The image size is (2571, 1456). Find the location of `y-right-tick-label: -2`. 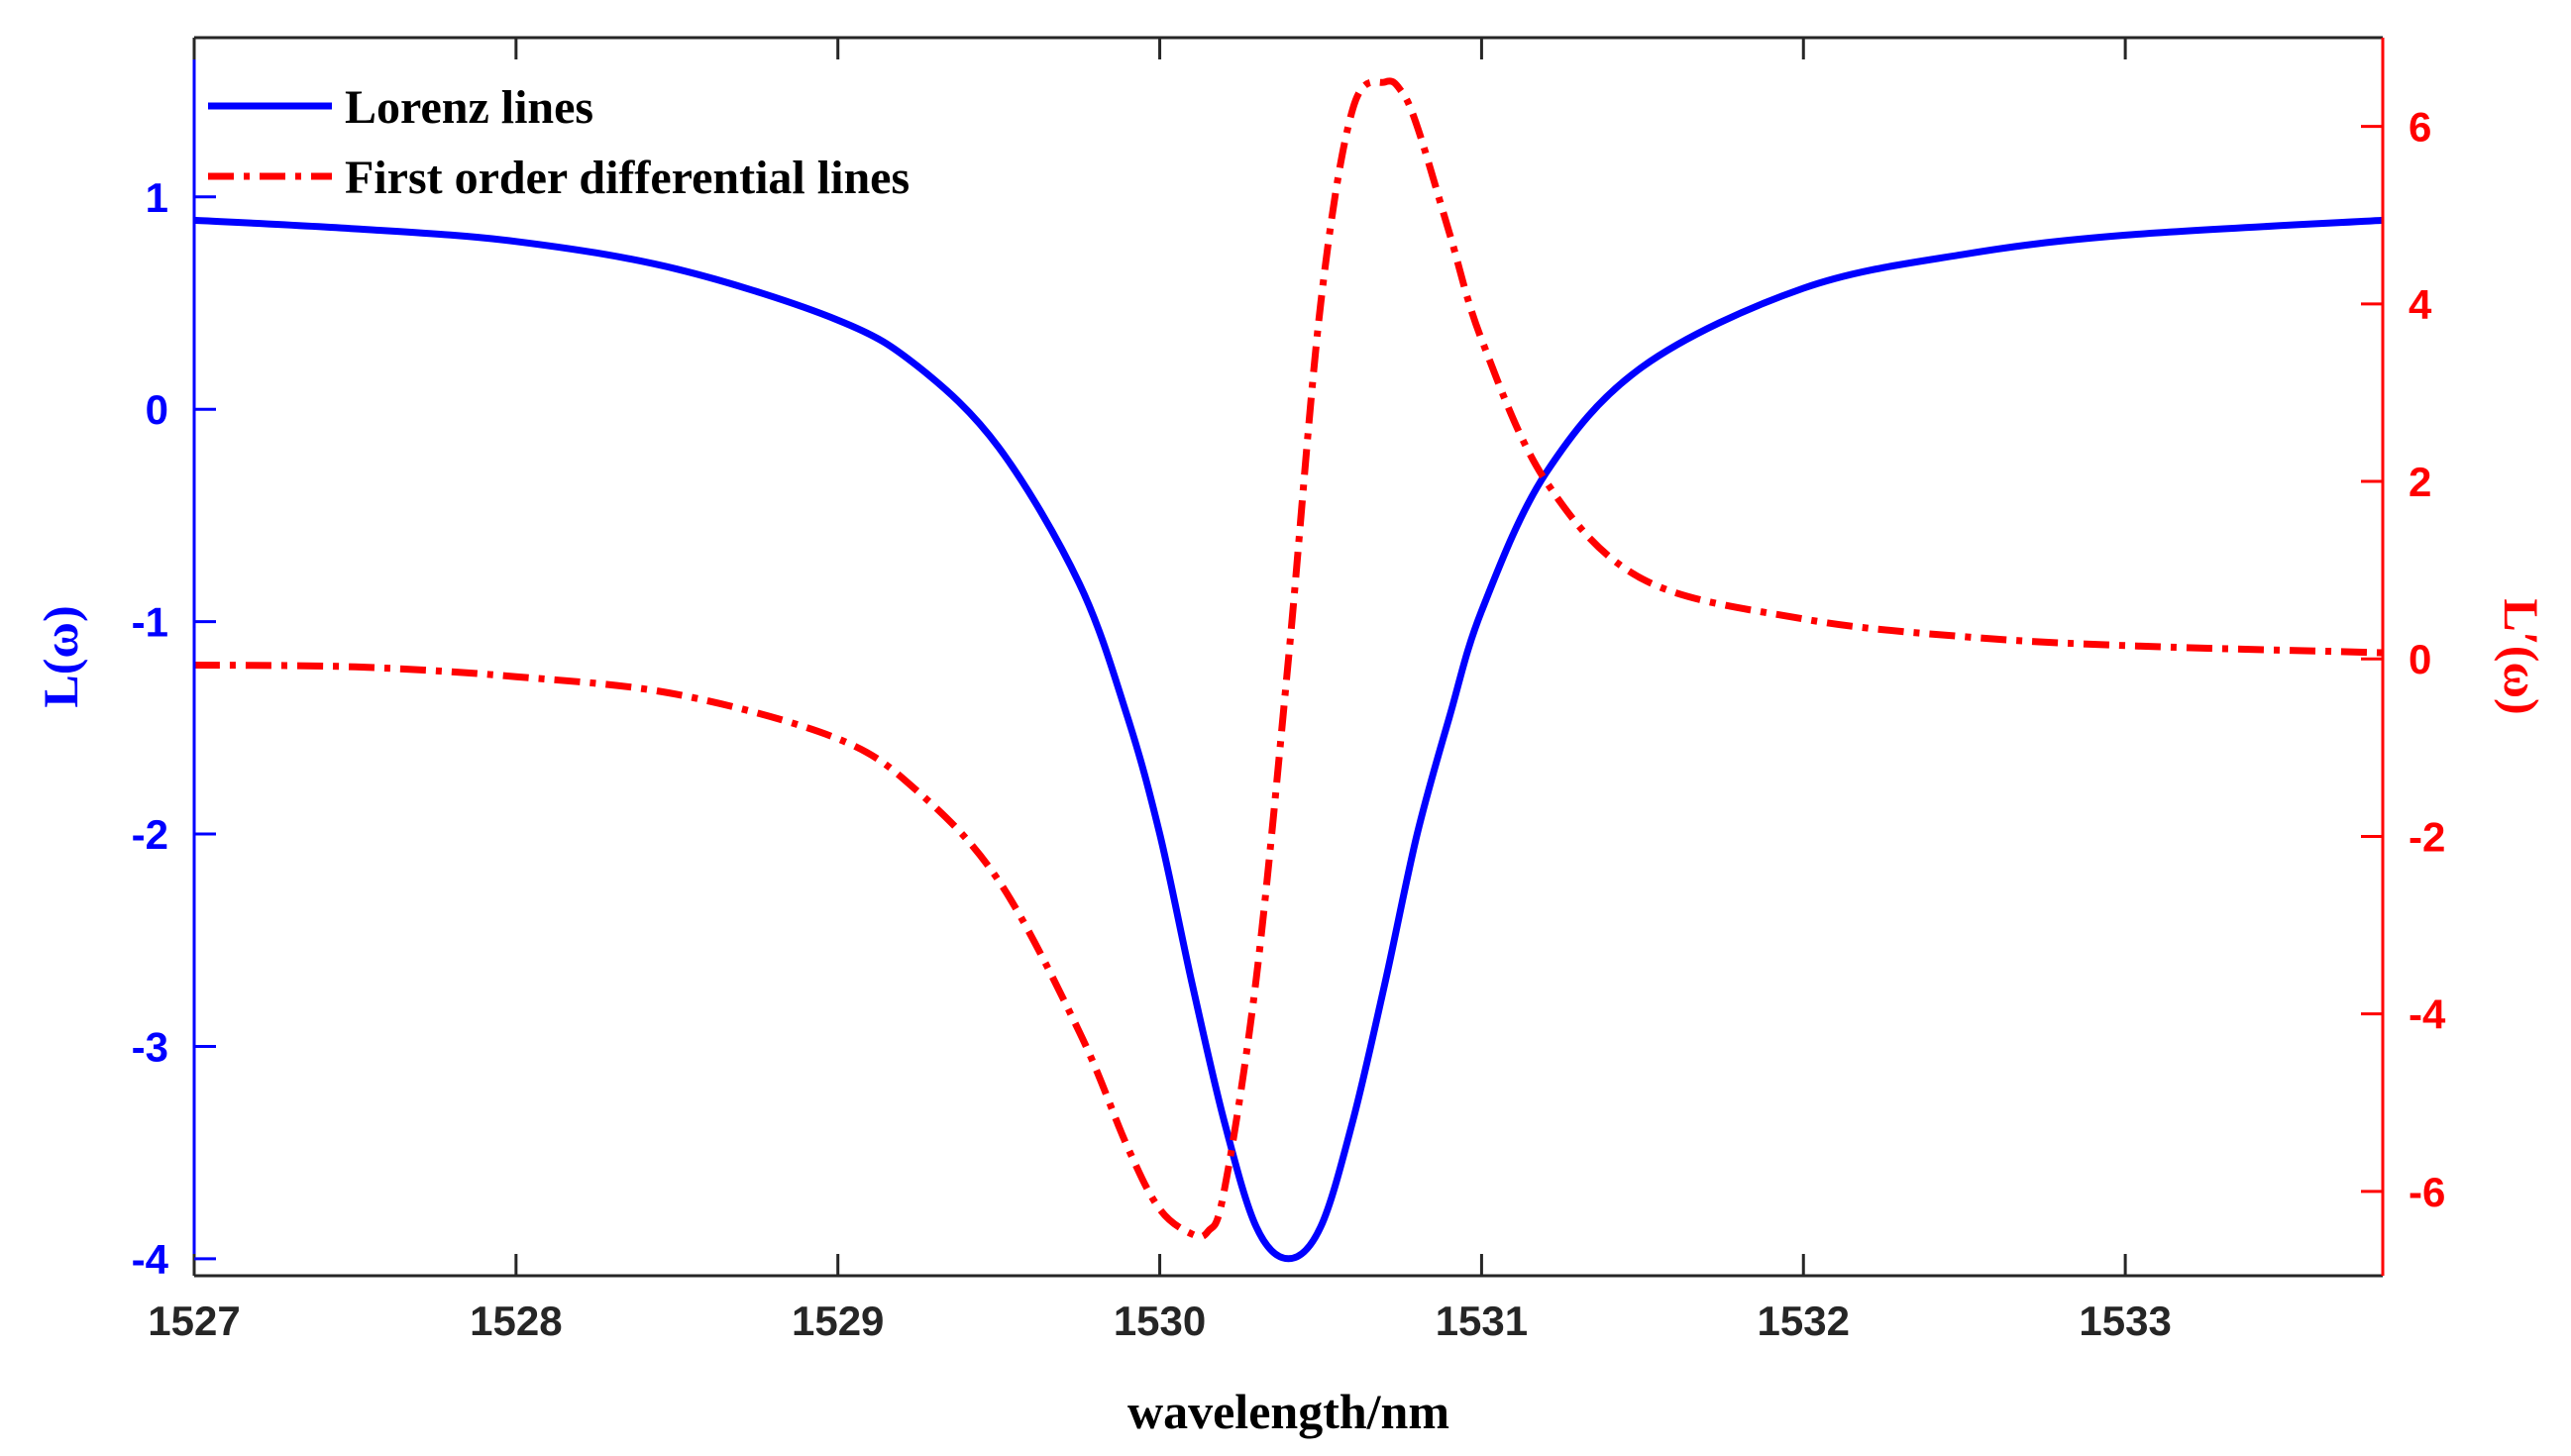

y-right-tick-label: -2 is located at coordinates (2427, 836).